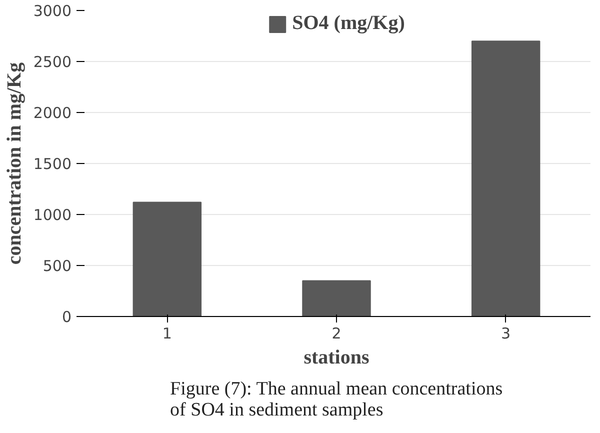 The image size is (600, 433). What do you see at coordinates (337, 357) in the screenshot?
I see `x-axis-title: stations` at bounding box center [337, 357].